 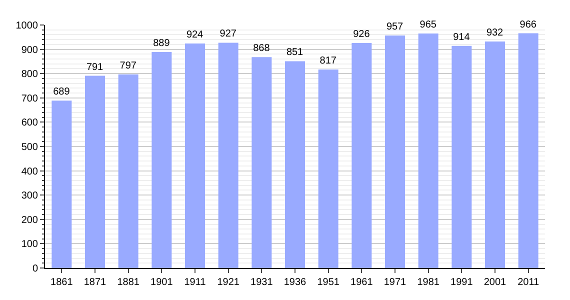 I want to click on data-label: 965, so click(x=428, y=25).